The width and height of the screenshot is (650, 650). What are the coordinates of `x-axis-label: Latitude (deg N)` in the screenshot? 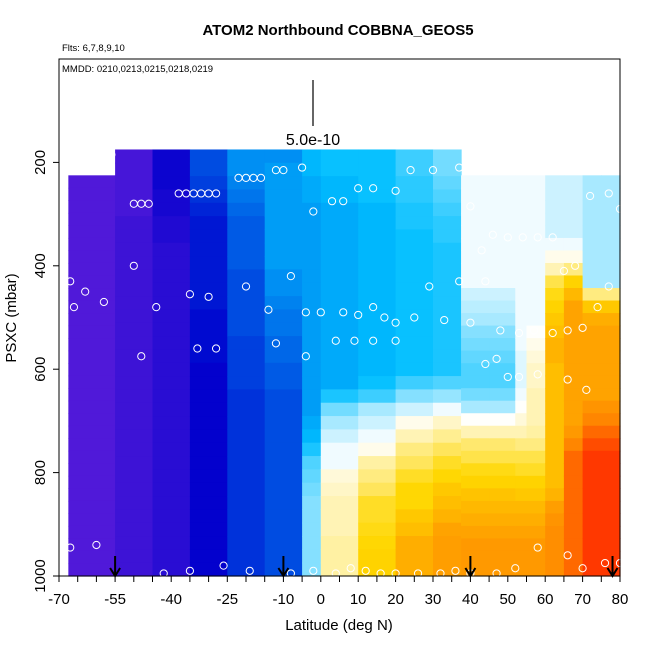 It's located at (339, 625).